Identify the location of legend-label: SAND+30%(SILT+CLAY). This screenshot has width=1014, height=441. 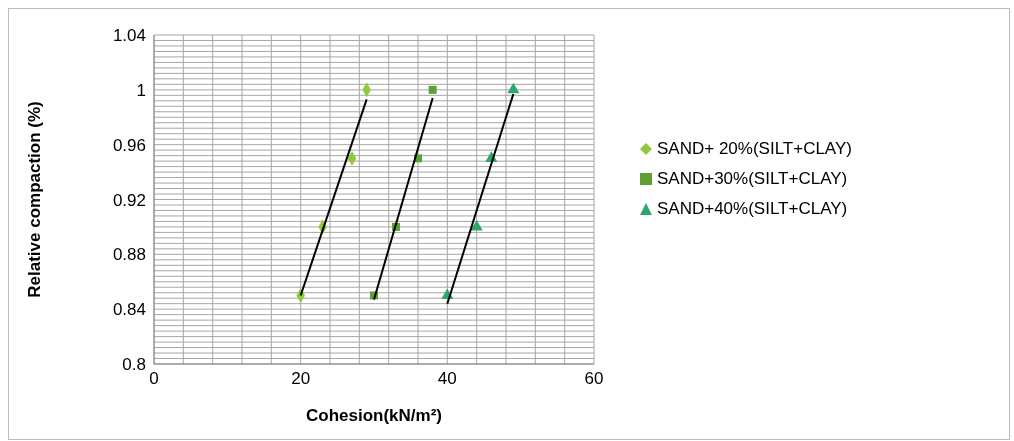
(752, 179).